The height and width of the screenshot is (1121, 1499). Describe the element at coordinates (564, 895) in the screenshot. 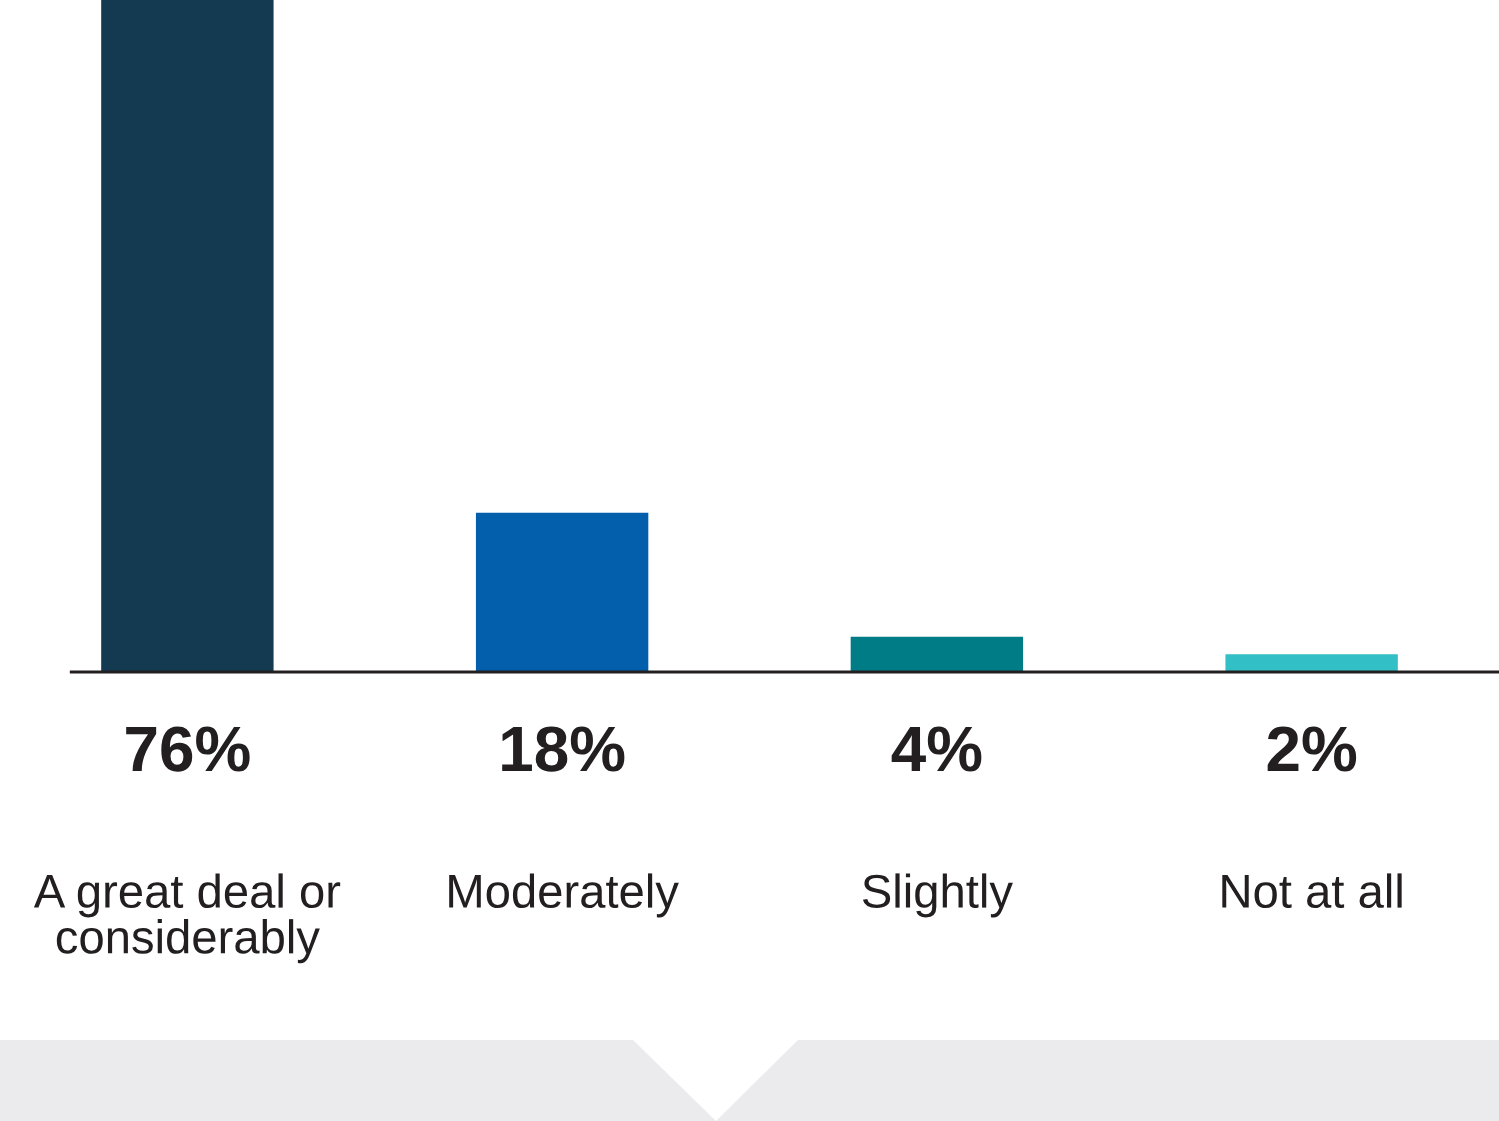

I see `x-tick-label: Moderately` at that location.